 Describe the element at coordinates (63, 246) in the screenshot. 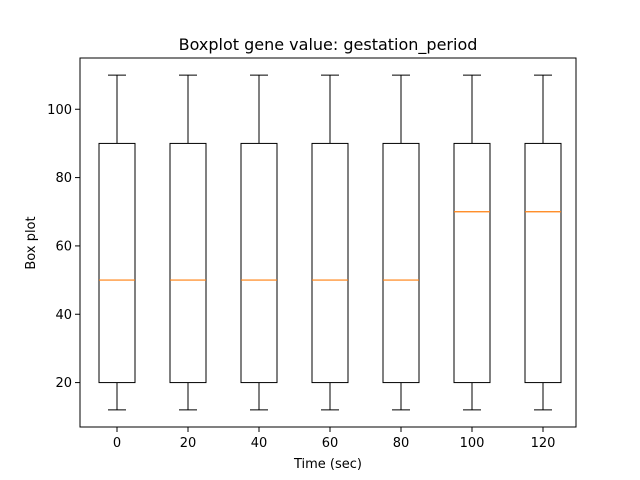

I see `y-tick-label: 60` at that location.